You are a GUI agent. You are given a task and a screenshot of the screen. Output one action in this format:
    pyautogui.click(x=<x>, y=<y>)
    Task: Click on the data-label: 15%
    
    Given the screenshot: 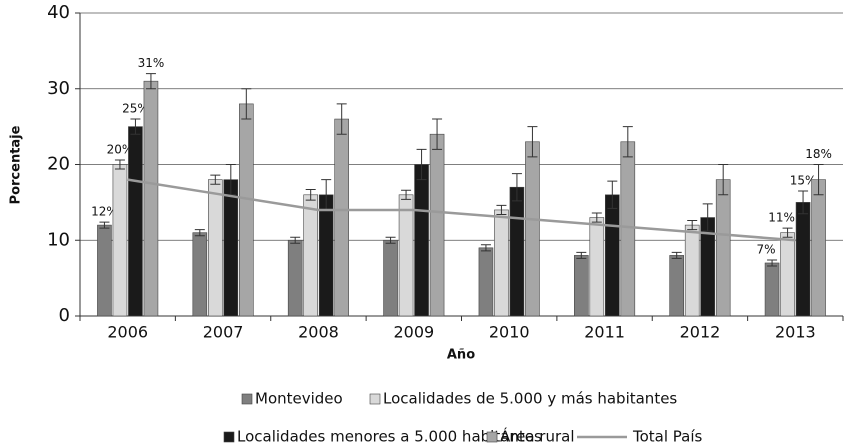 What is the action you would take?
    pyautogui.click(x=803, y=181)
    